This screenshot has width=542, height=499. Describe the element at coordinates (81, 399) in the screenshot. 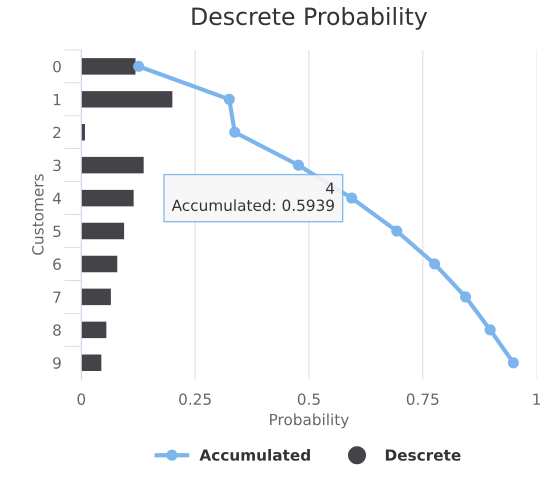

I see `x-tick-label: 0` at that location.